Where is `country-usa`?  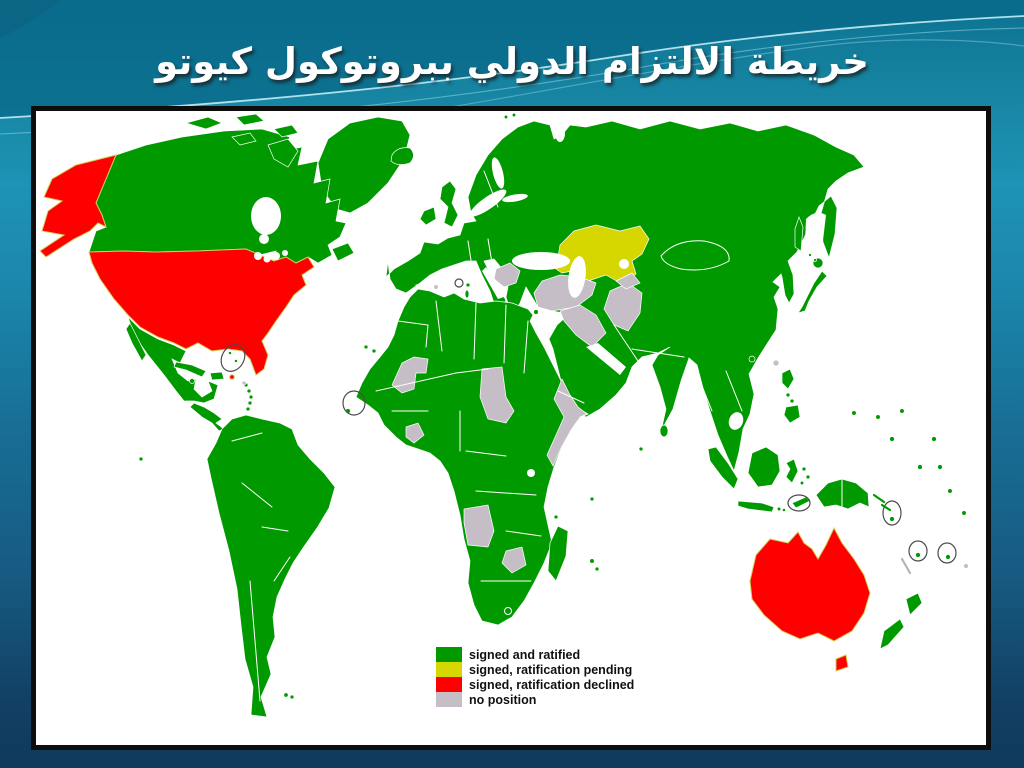 country-usa is located at coordinates (201, 312).